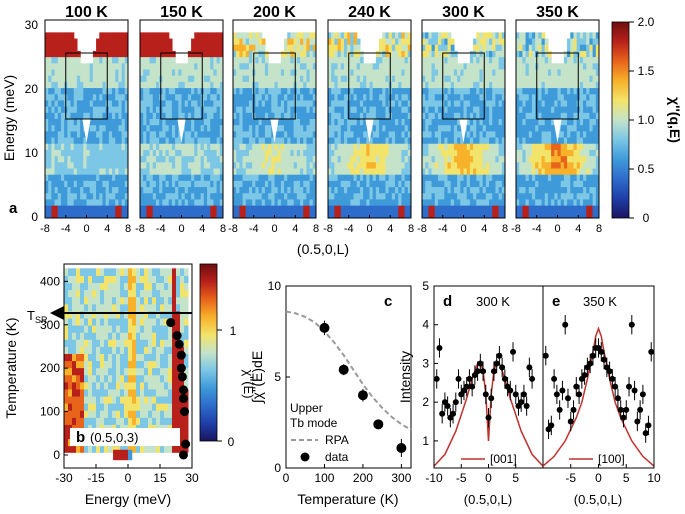 The image size is (685, 514). I want to click on a-xtick-label: 0, so click(274, 229).